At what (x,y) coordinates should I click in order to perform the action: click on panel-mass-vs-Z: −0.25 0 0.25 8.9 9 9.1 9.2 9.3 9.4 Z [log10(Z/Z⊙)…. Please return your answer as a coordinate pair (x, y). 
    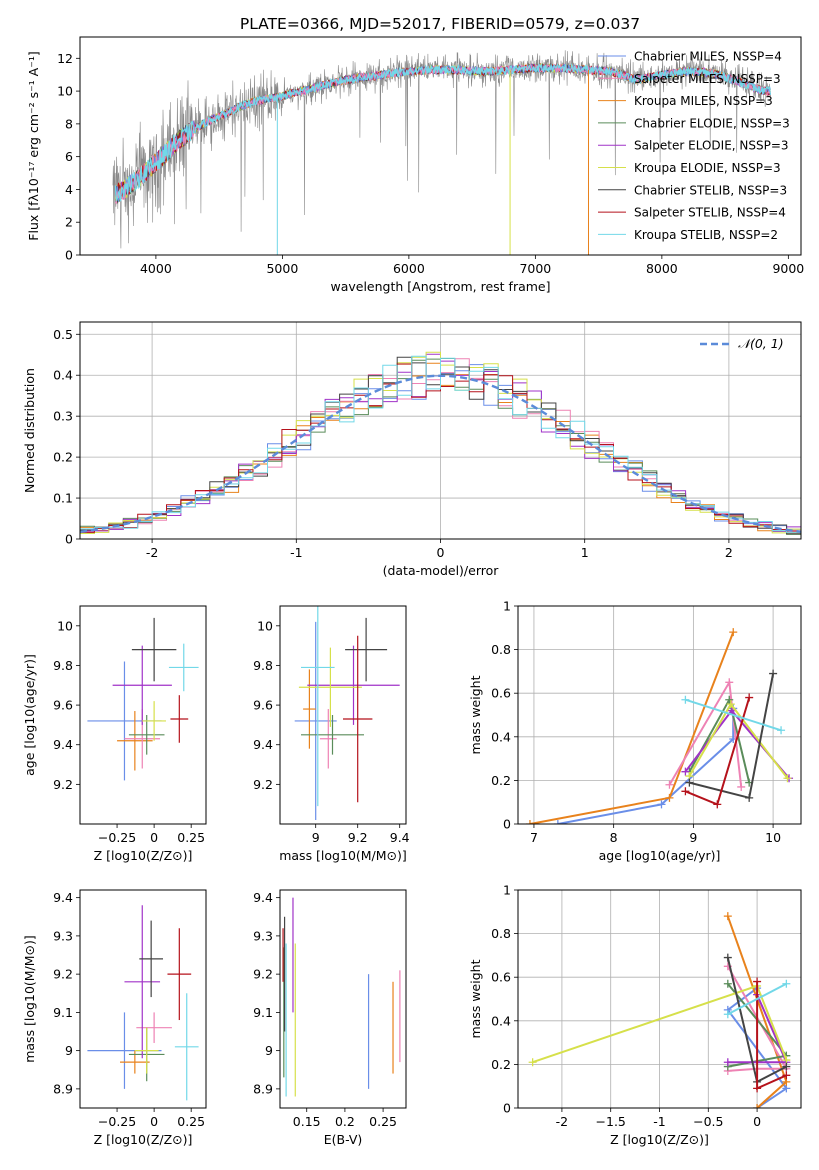
    Looking at the image, I should click on (114, 1018).